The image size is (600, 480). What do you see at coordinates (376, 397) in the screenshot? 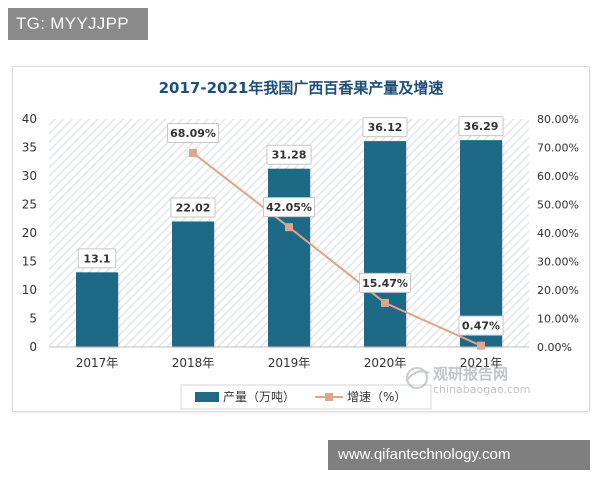
I see `legend-line-label: 增速（%）` at bounding box center [376, 397].